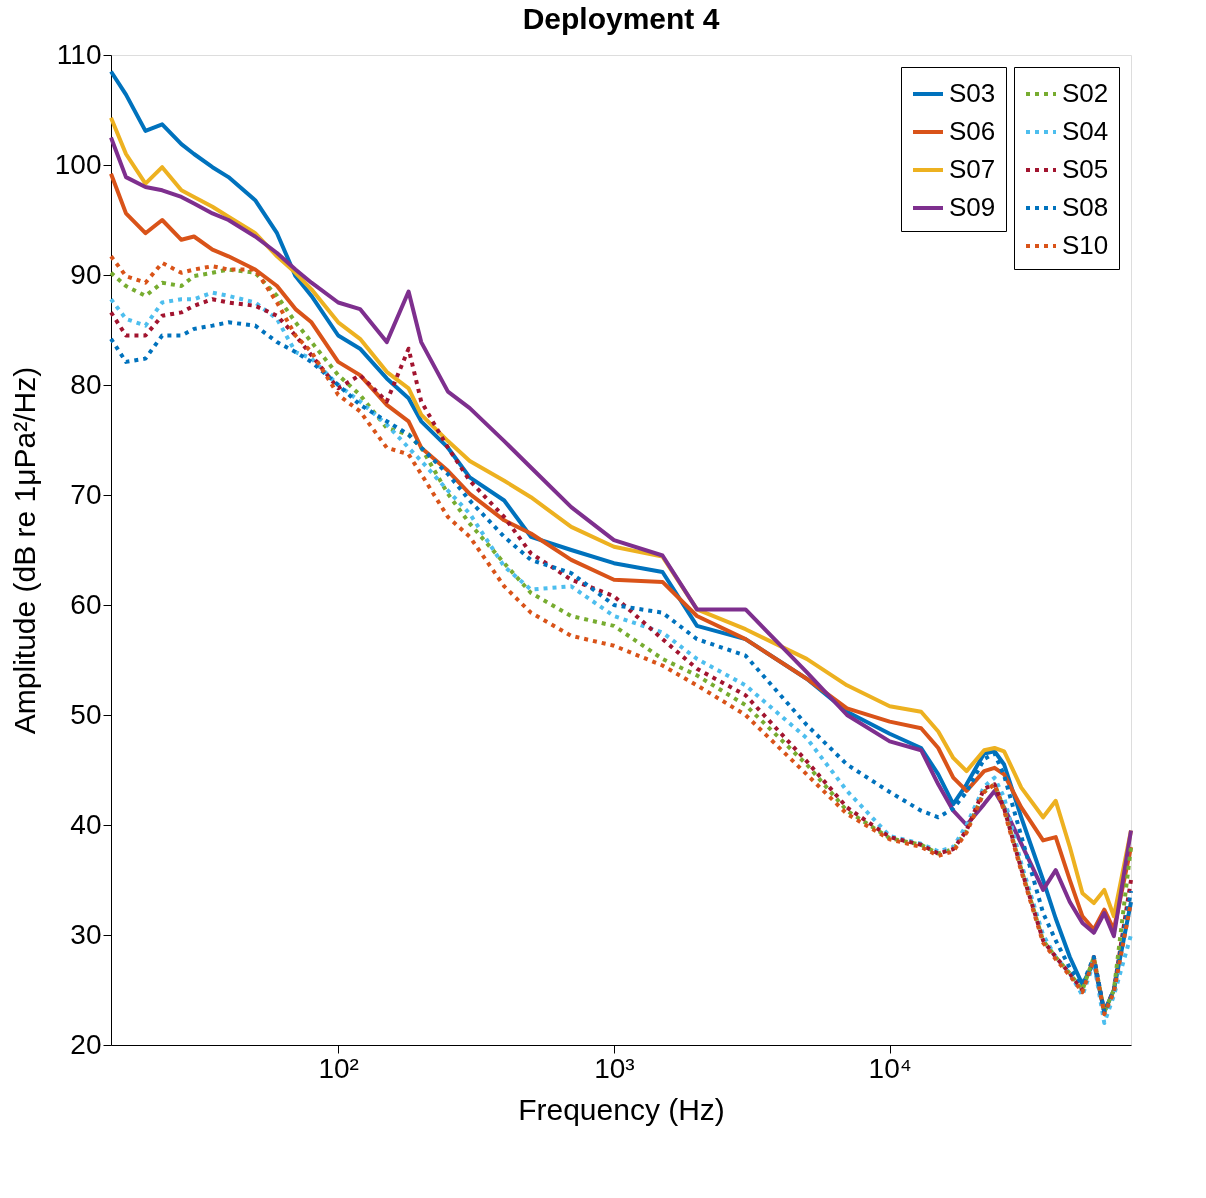 Image resolution: width=1206 pixels, height=1198 pixels. What do you see at coordinates (972, 93) in the screenshot?
I see `legend-label: S03` at bounding box center [972, 93].